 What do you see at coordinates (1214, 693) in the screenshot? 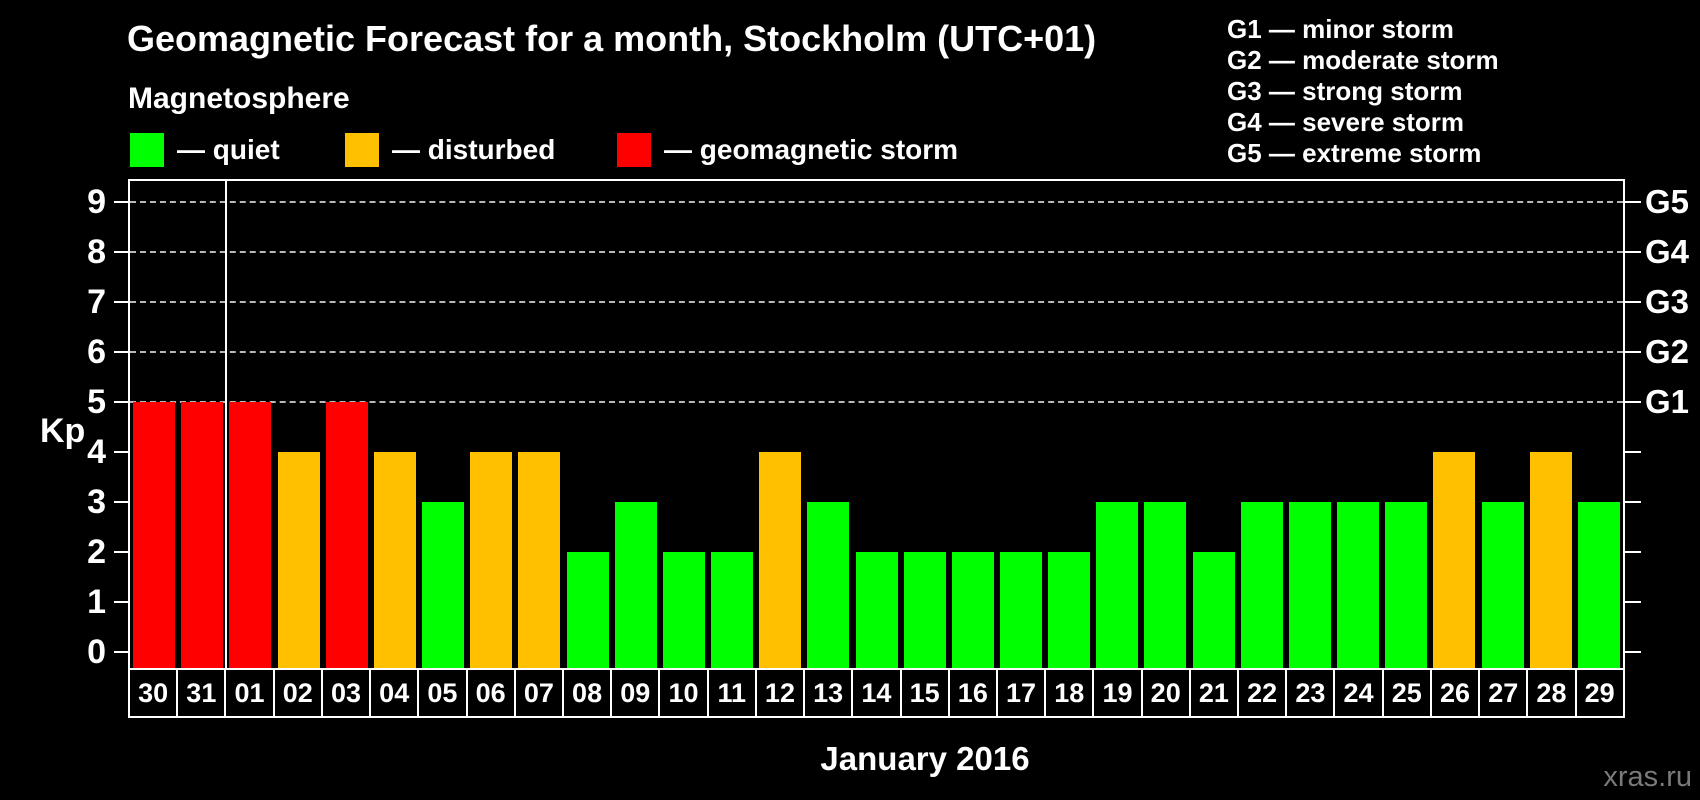
I see `day-label-21: 21` at bounding box center [1214, 693].